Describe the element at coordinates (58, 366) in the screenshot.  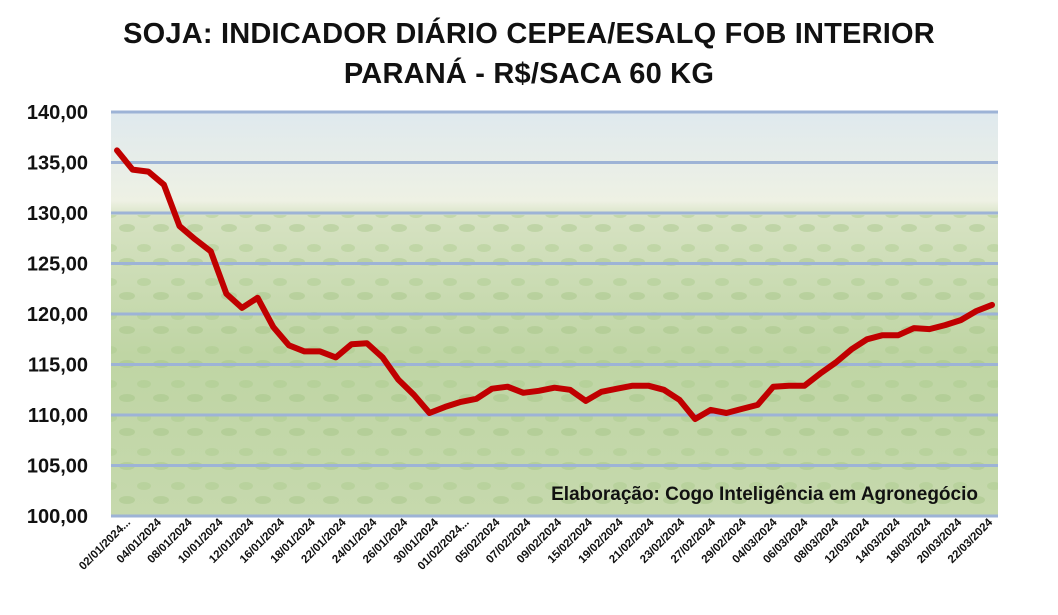
I see `y-tick-label: 115,00` at that location.